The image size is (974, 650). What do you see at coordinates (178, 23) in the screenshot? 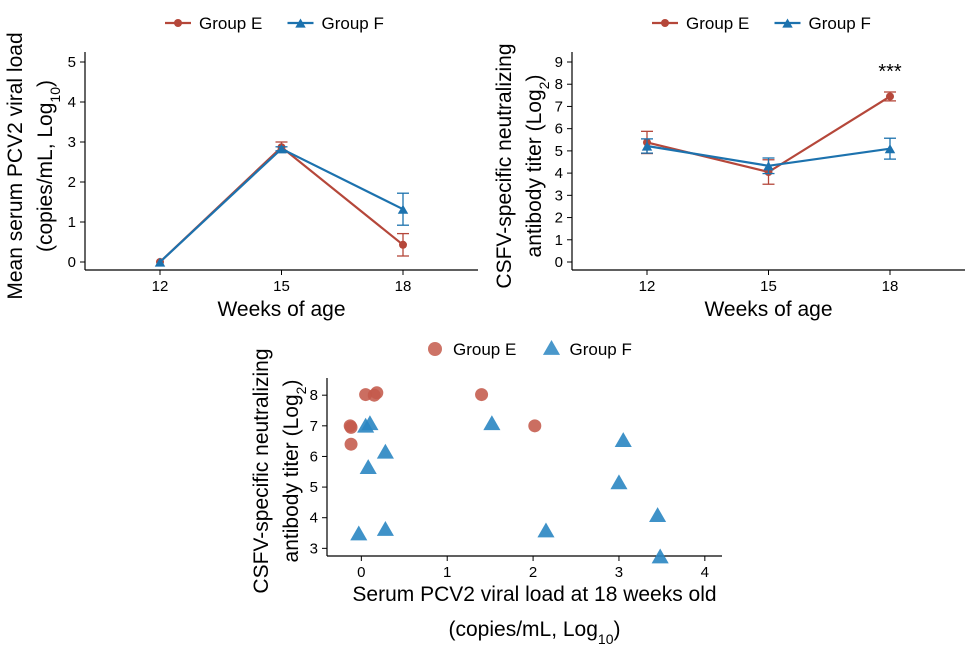
I see `chart-left-legend-marker-e` at bounding box center [178, 23].